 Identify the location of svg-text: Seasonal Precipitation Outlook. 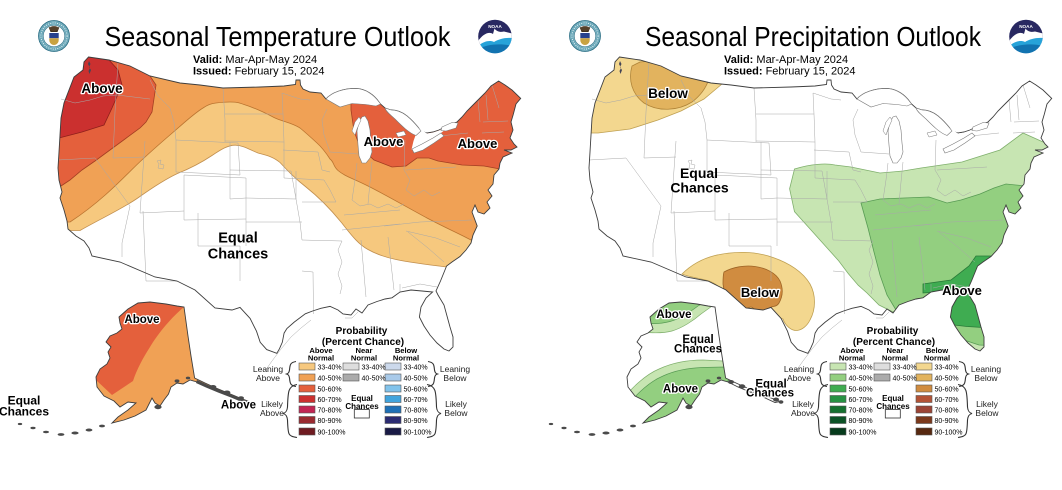
(813, 36).